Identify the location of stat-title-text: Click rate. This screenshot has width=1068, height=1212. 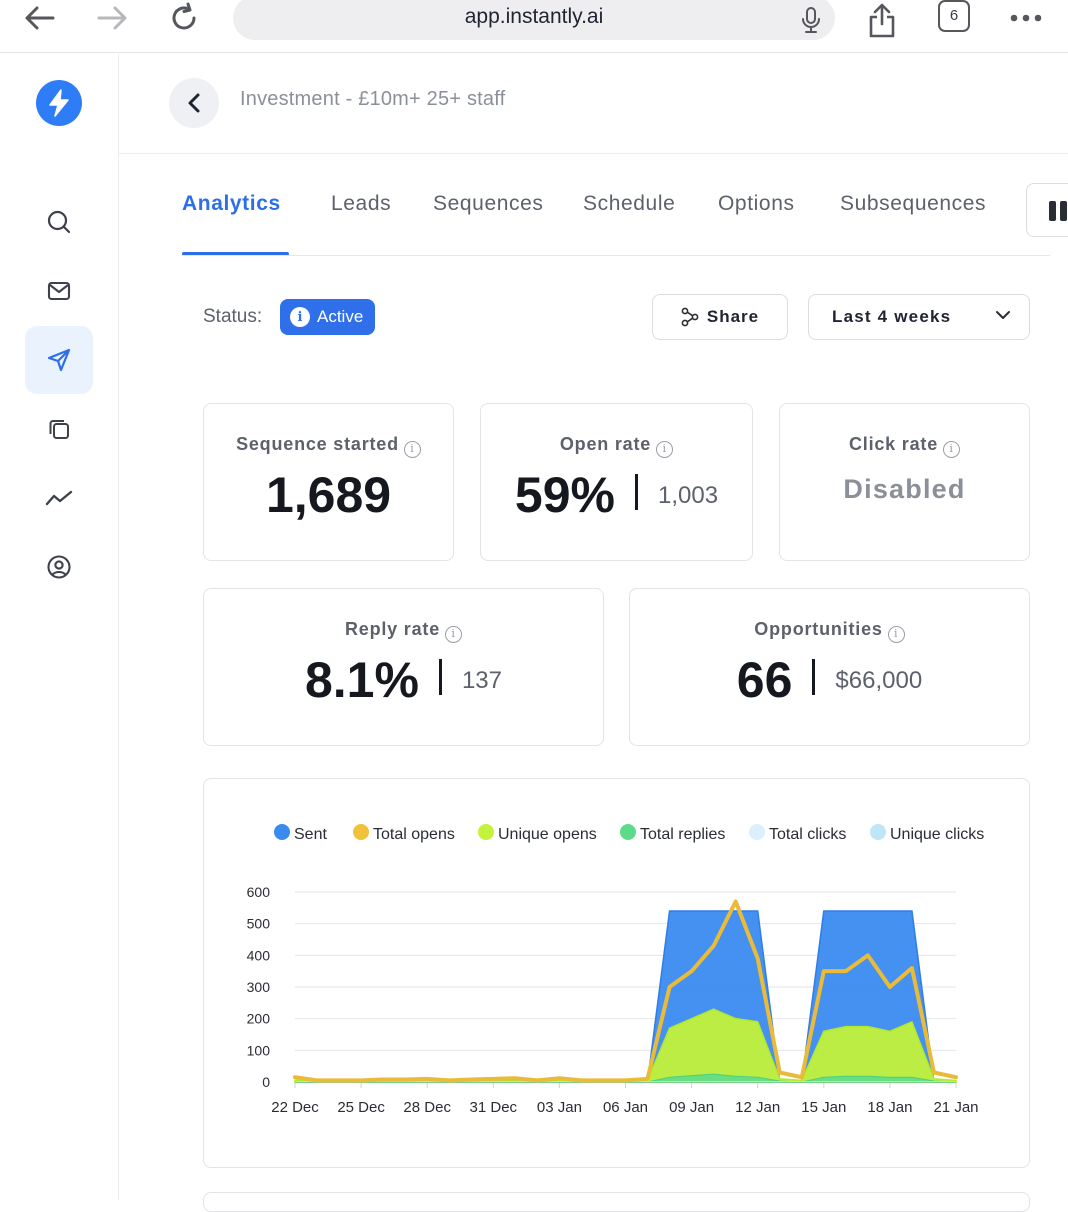
(893, 444).